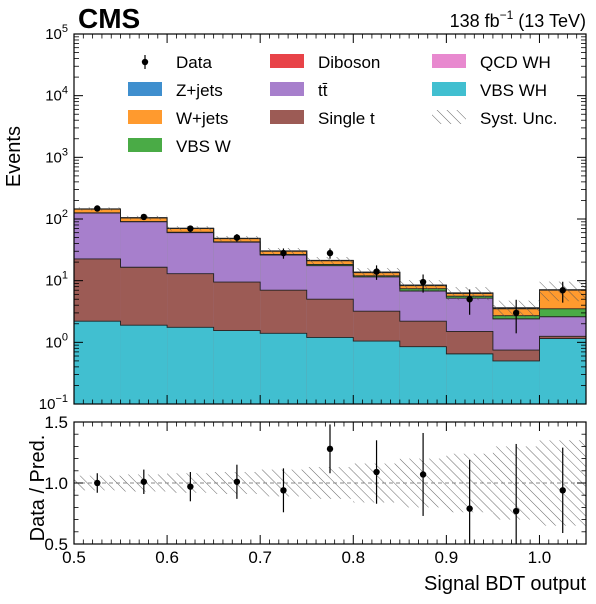  Describe the element at coordinates (145, 62) in the screenshot. I see `legend-marker-data` at that location.